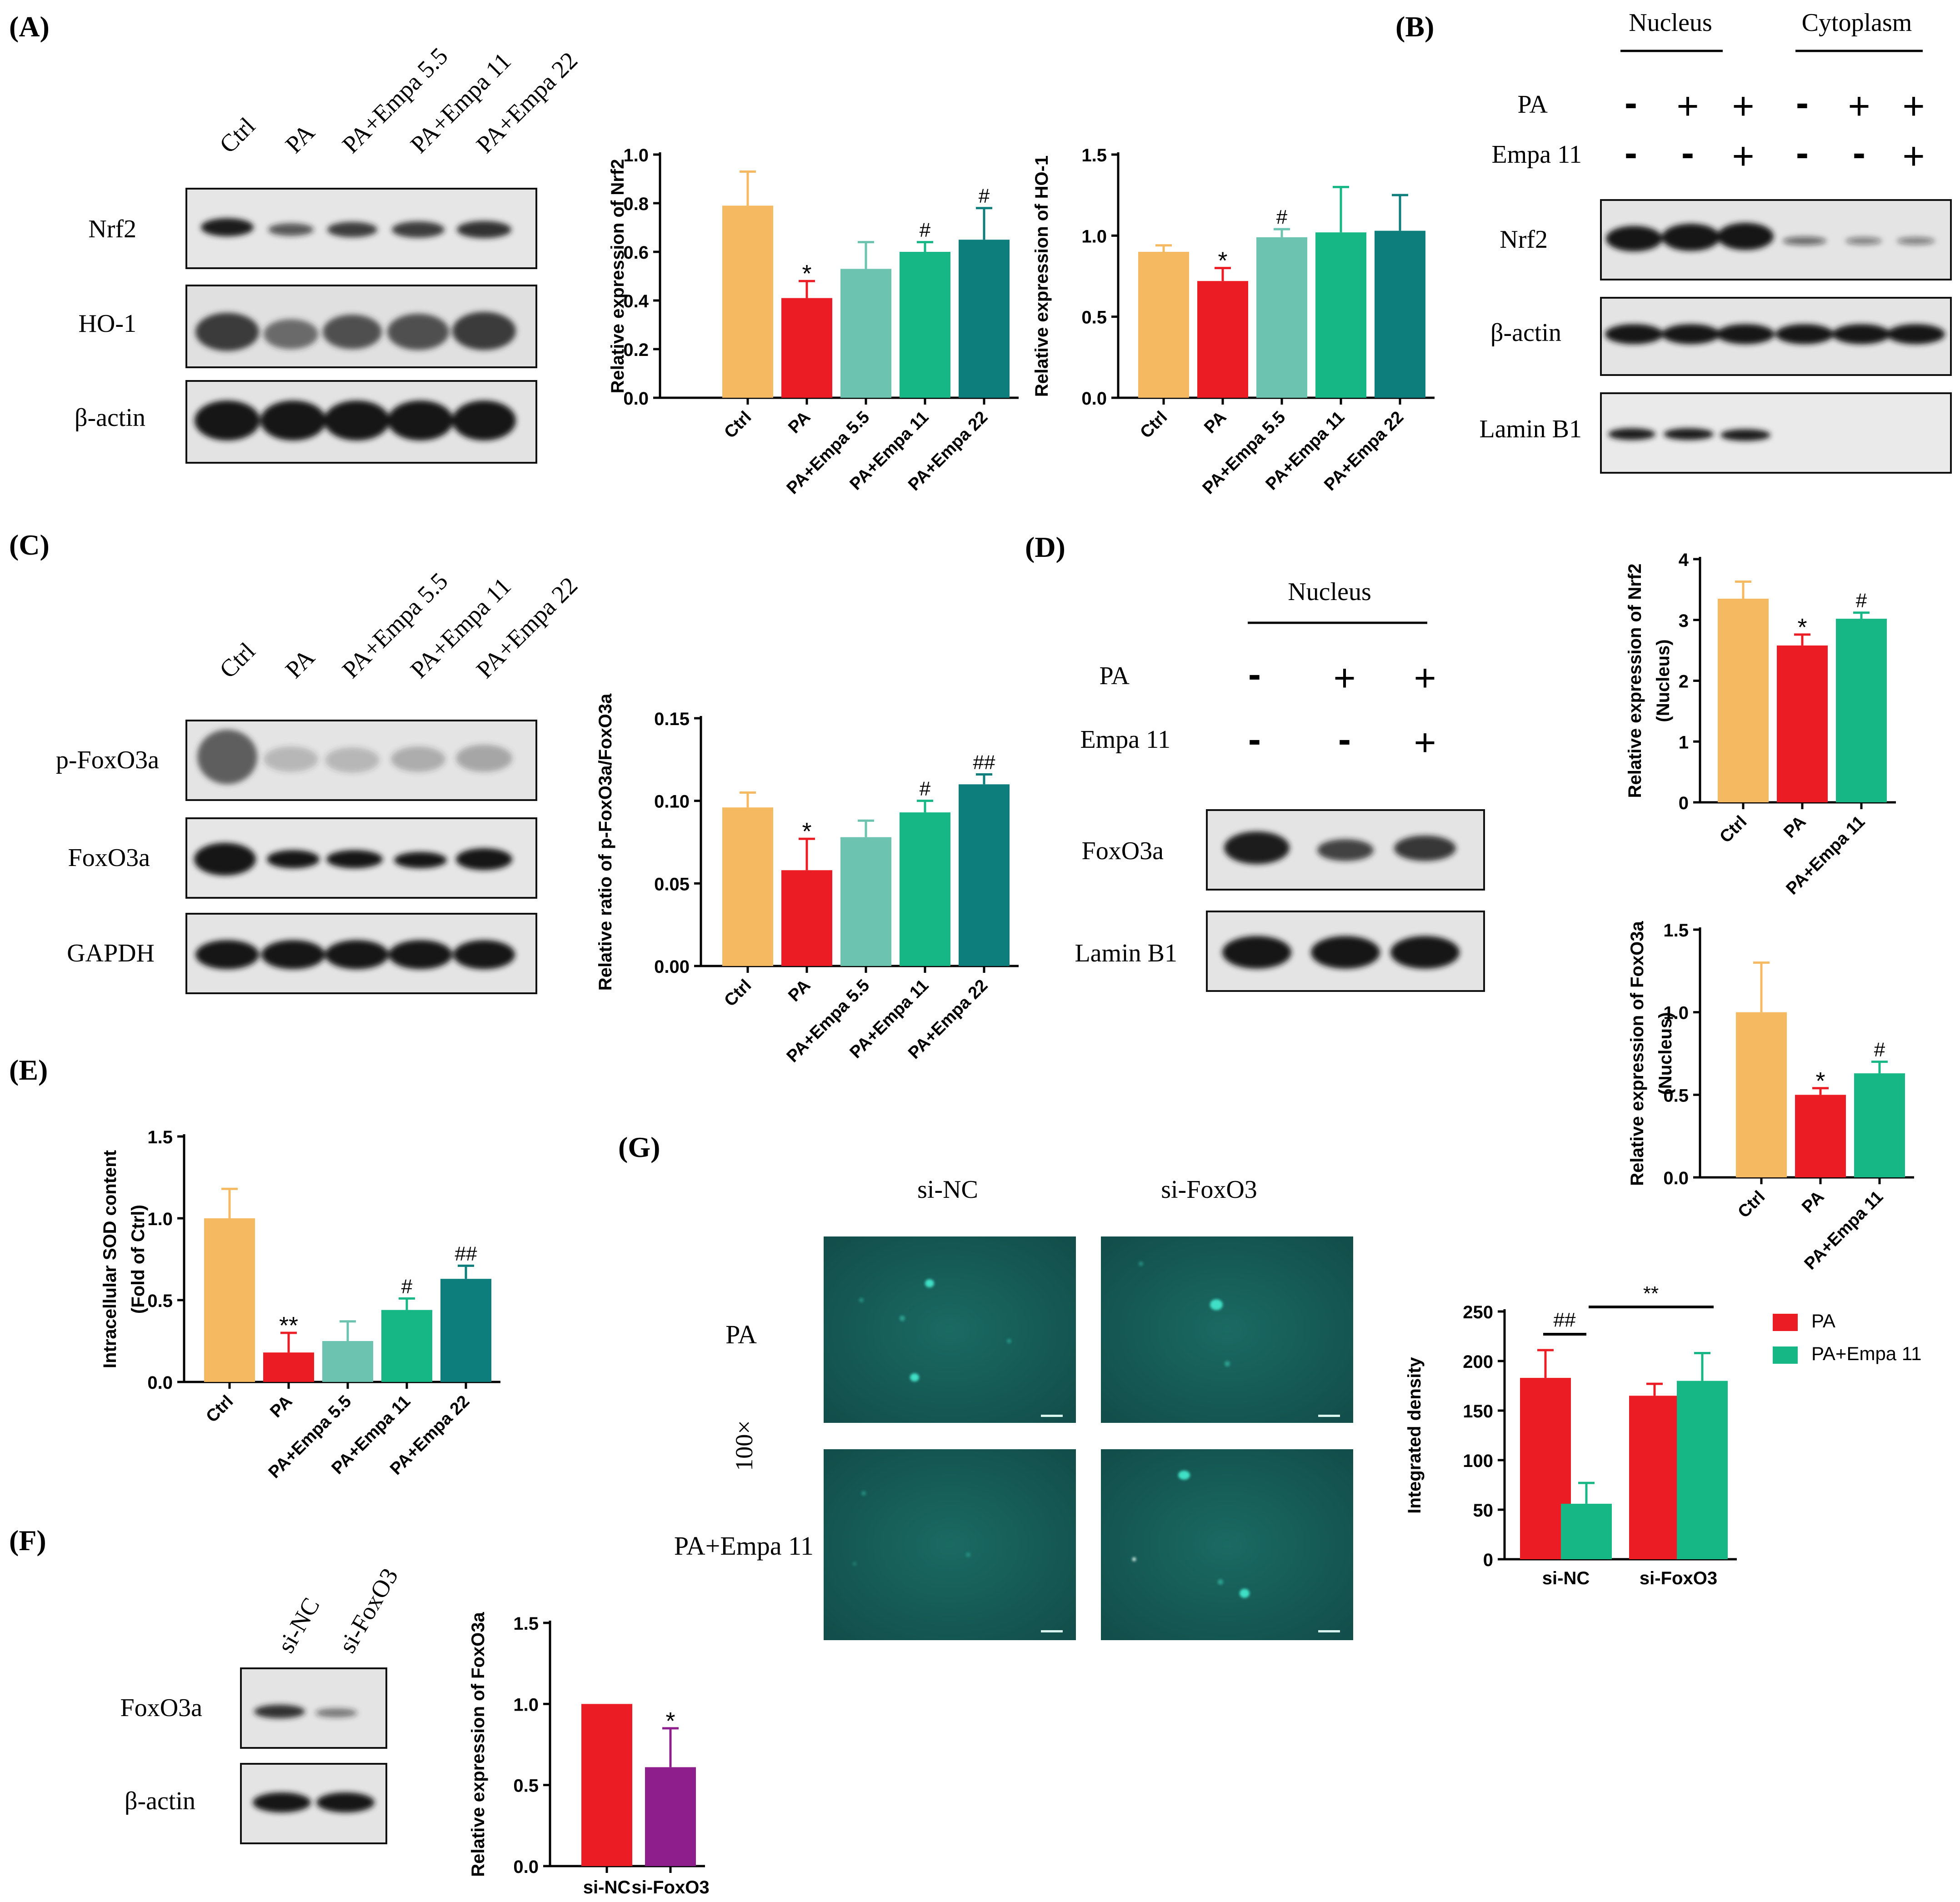  I want to click on y-tick-label: 2, so click(1684, 682).